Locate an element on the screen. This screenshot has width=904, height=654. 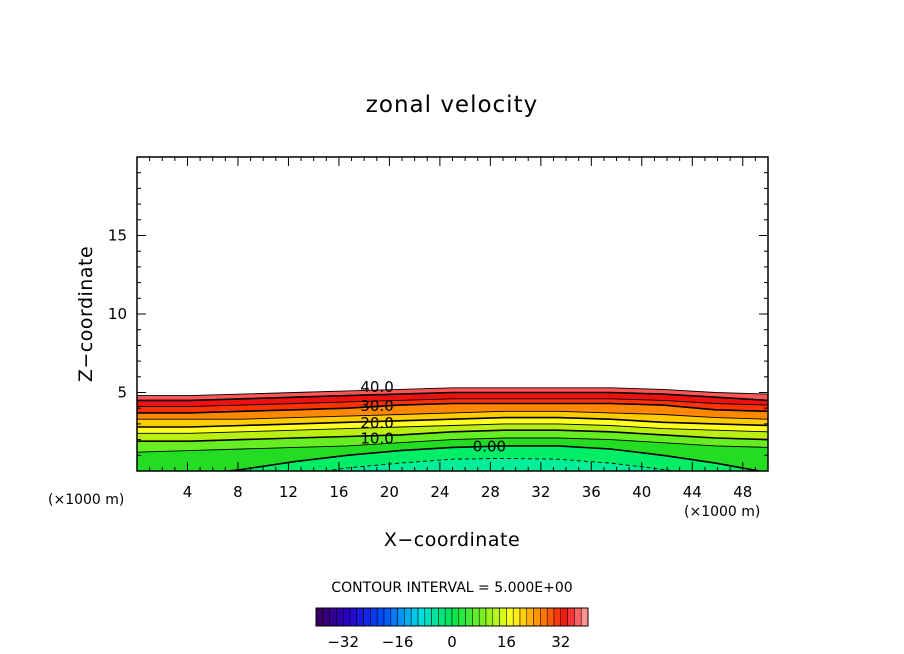
contour-label-0.00: 0.00 is located at coordinates (489, 447).